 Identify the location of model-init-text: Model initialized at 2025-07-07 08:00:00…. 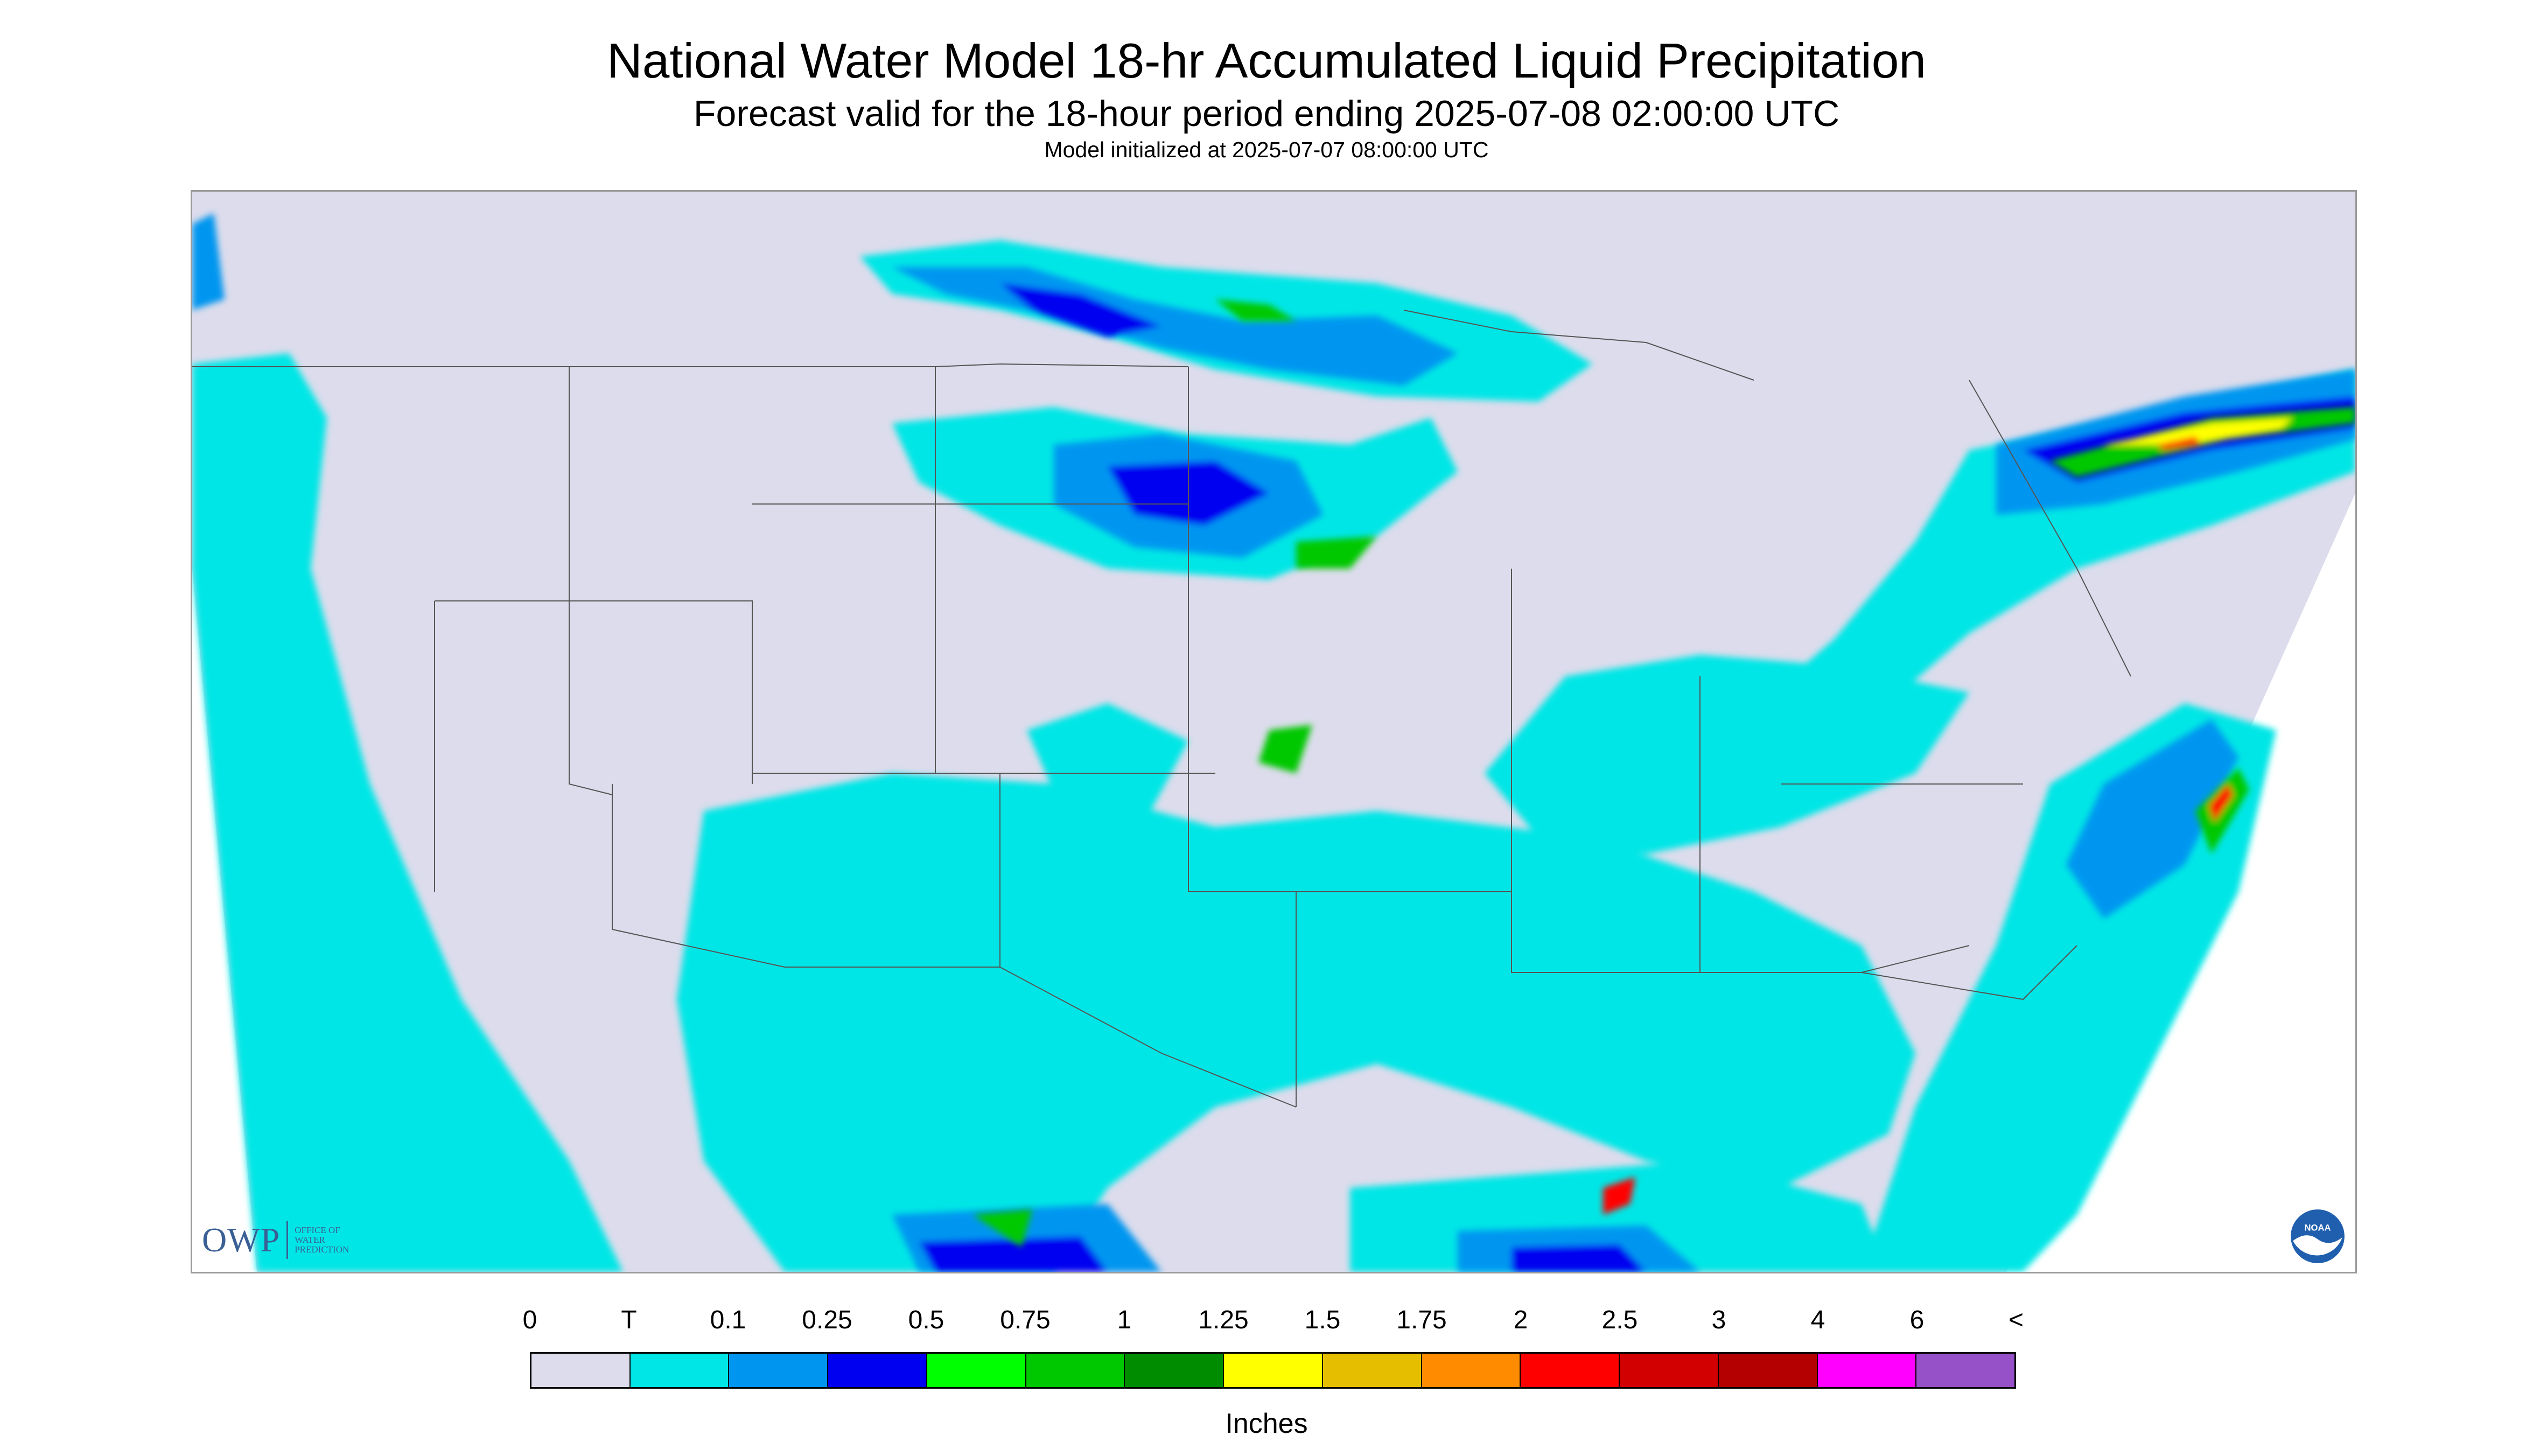
(1266, 149).